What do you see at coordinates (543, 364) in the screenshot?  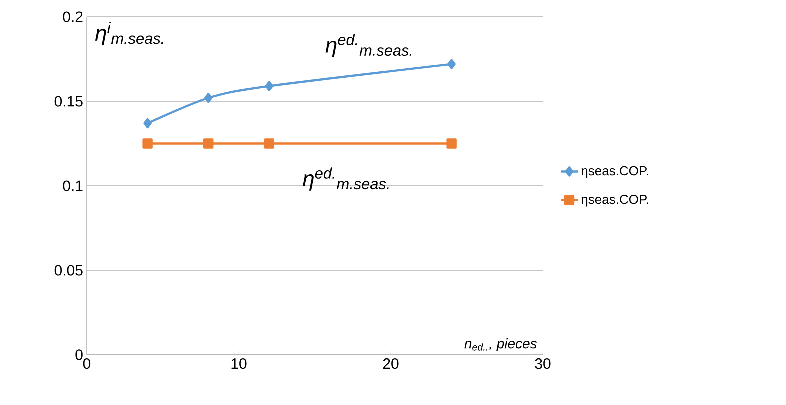 I see `x-tick-label: 30` at bounding box center [543, 364].